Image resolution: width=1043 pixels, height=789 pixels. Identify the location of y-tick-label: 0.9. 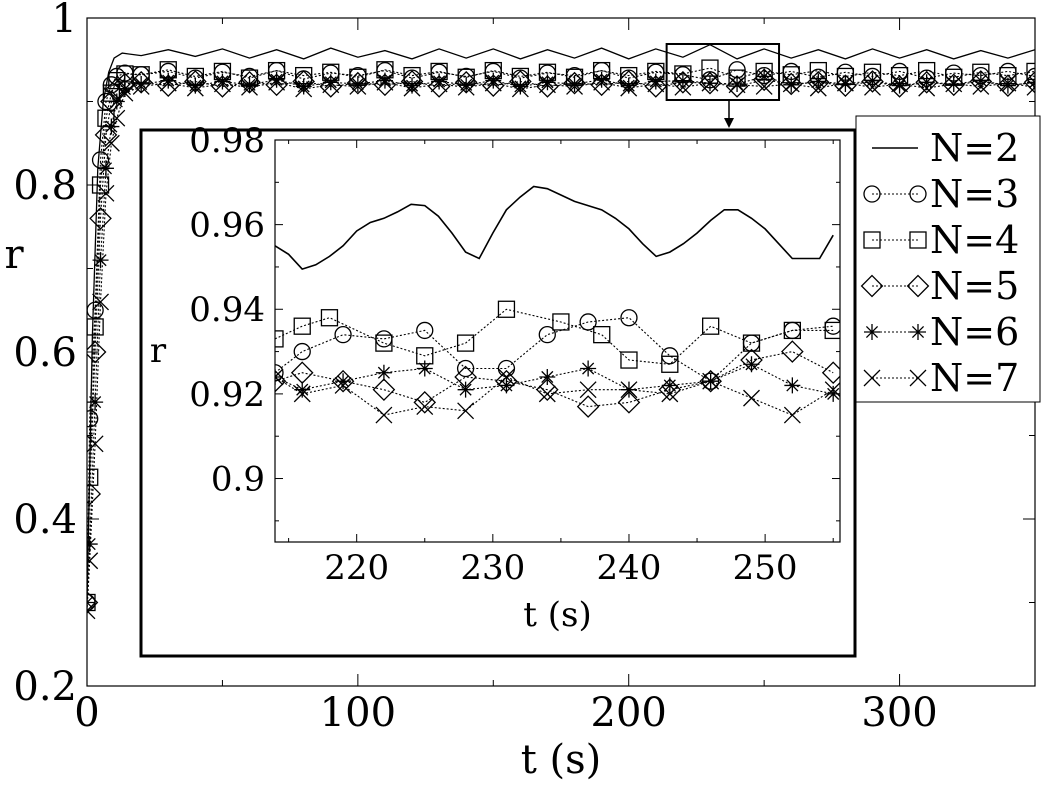
(238, 479).